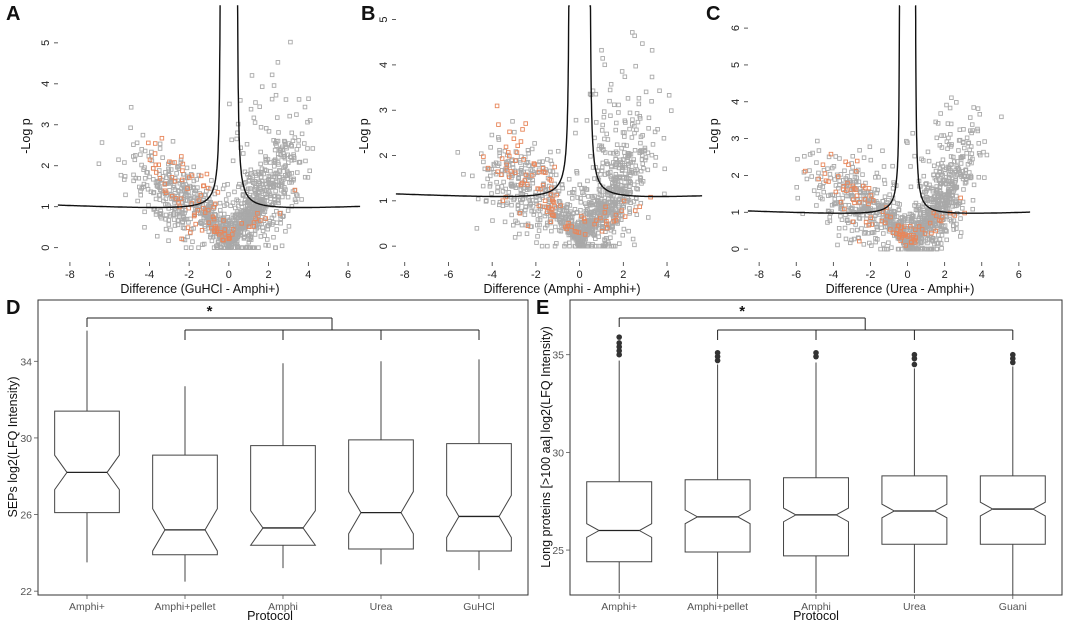 This screenshot has width=1072, height=623. Describe the element at coordinates (26, 135) in the screenshot. I see `y-axis-label-a: -Log p` at that location.